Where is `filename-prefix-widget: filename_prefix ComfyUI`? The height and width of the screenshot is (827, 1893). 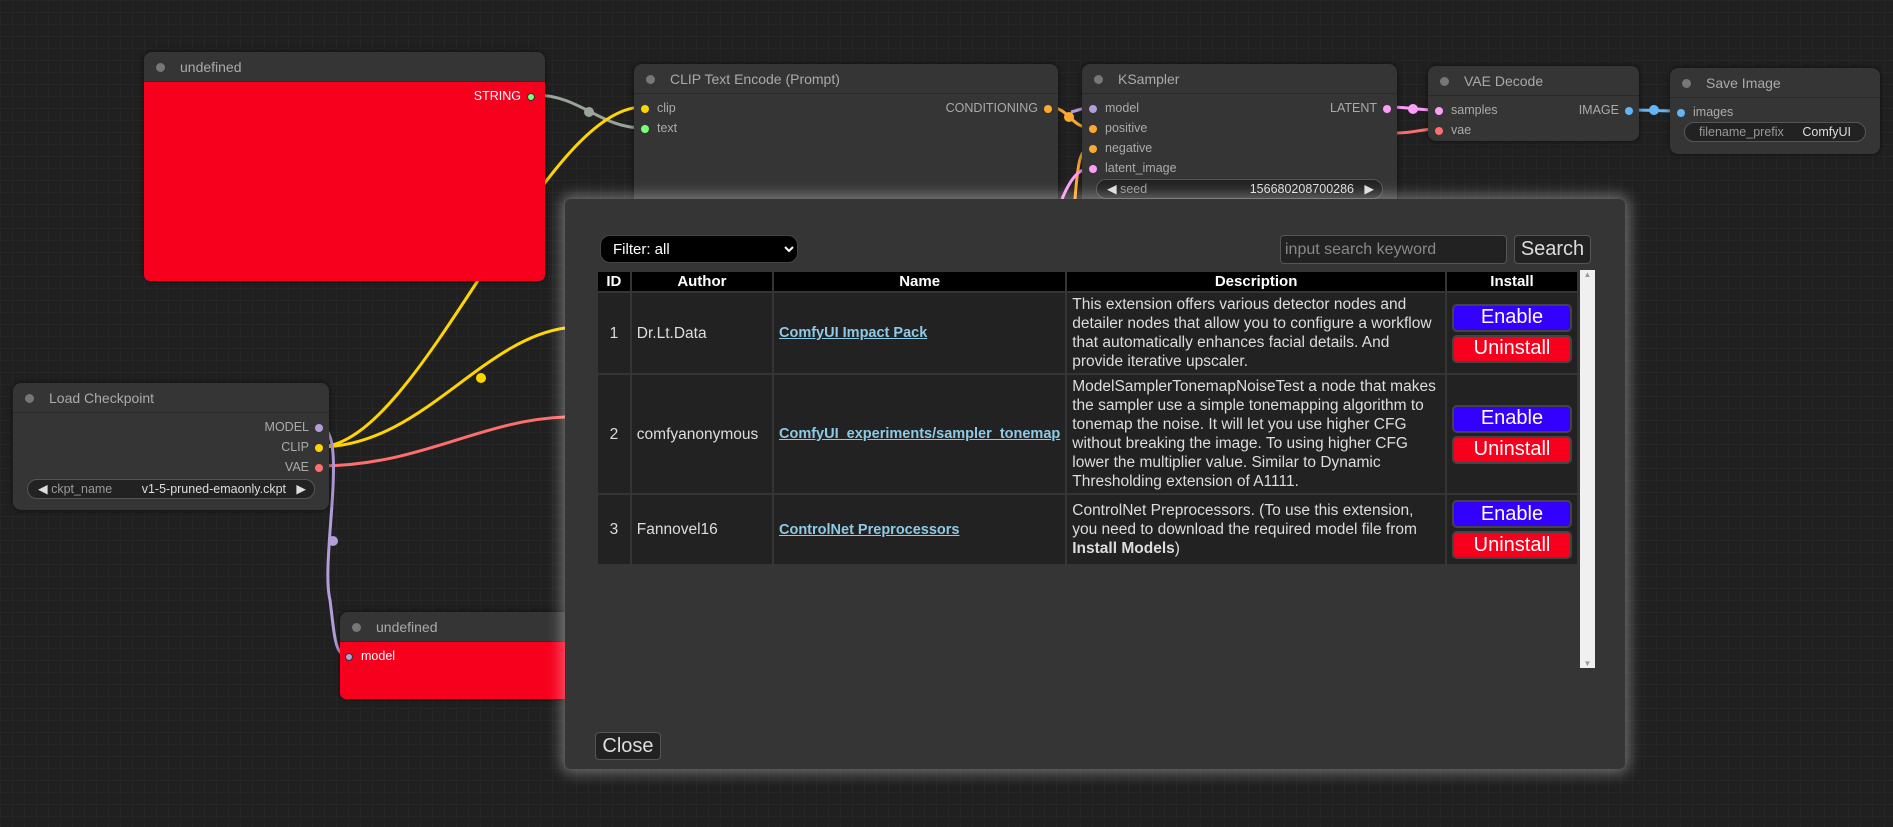
filename-prefix-widget: filename_prefix ComfyUI is located at coordinates (1775, 132).